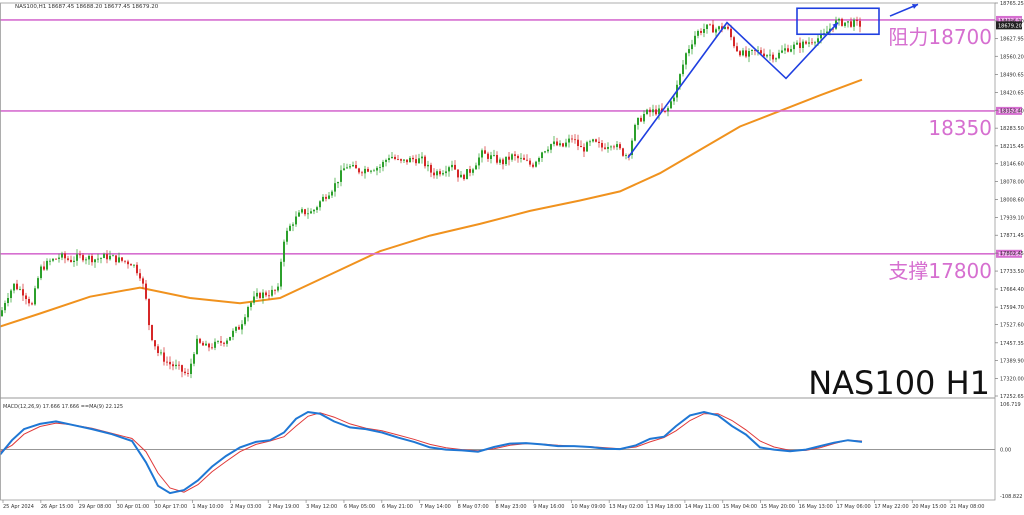  What do you see at coordinates (1010, 405) in the screenshot?
I see `macd-tick-label: 106.719` at bounding box center [1010, 405].